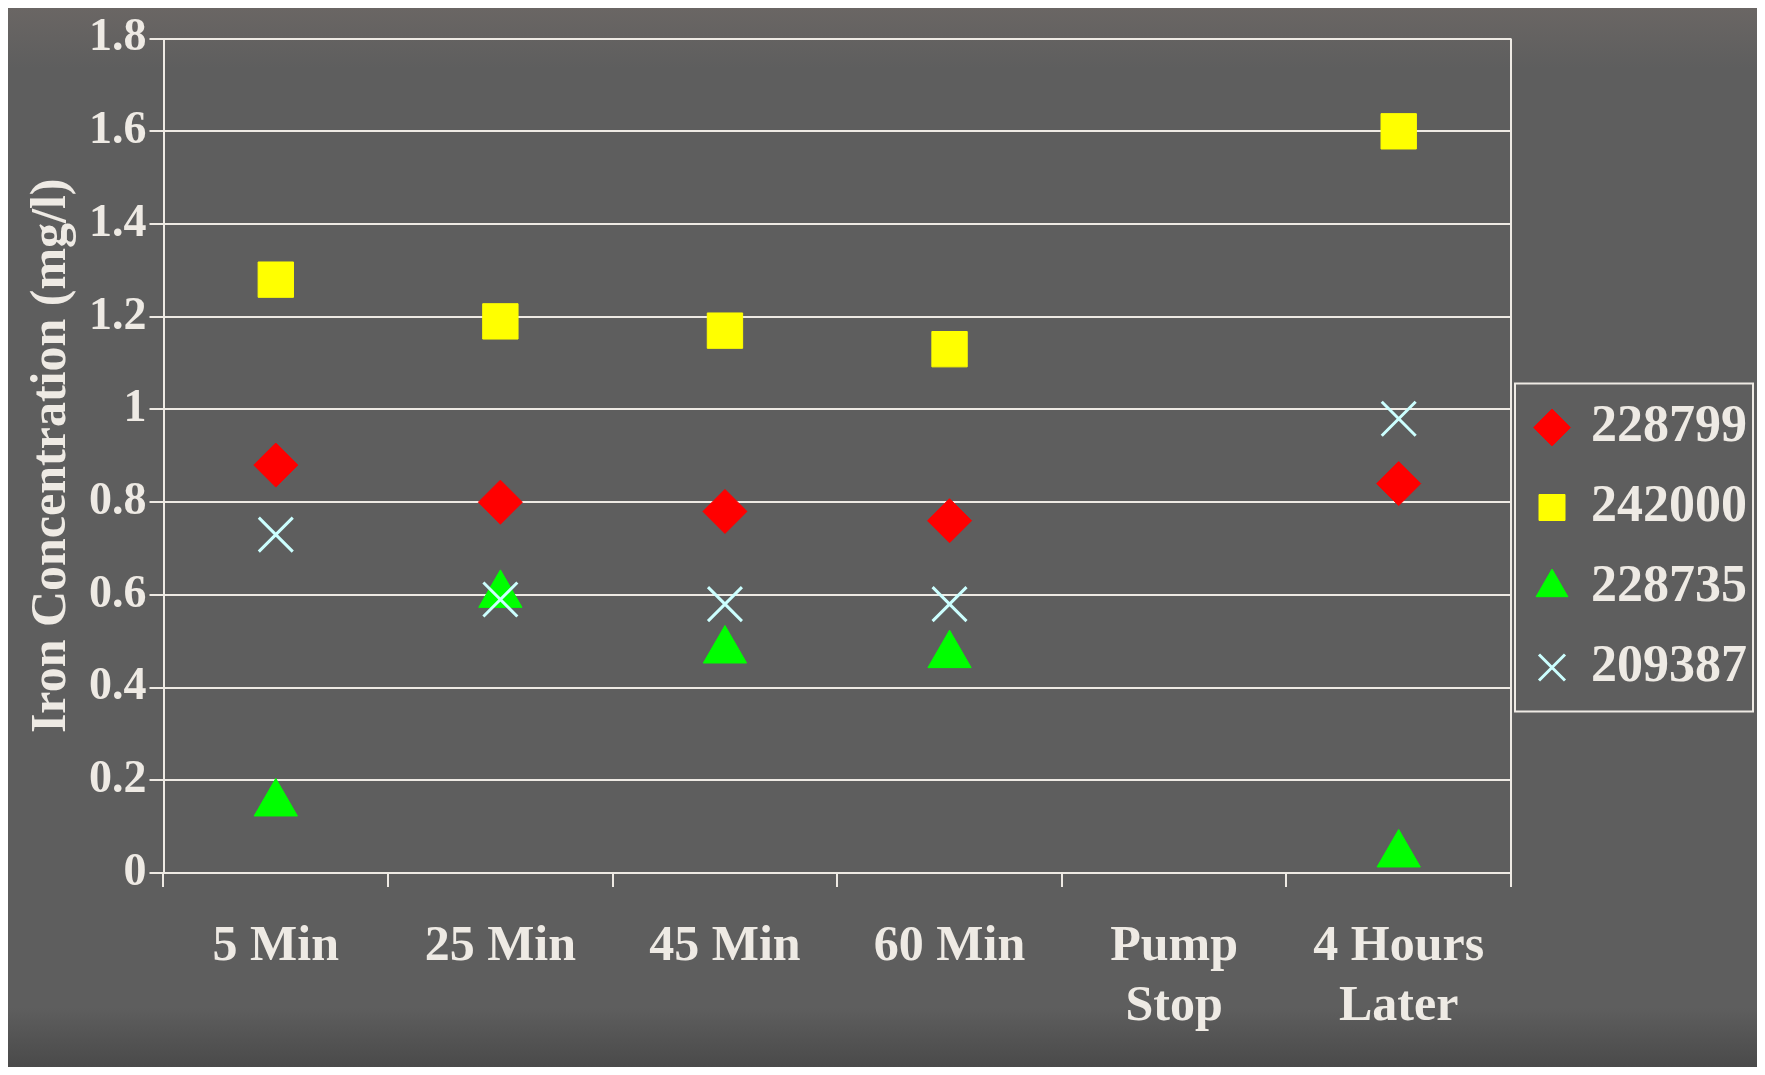  What do you see at coordinates (500, 942) in the screenshot?
I see `x-tick-label: 25 Min` at bounding box center [500, 942].